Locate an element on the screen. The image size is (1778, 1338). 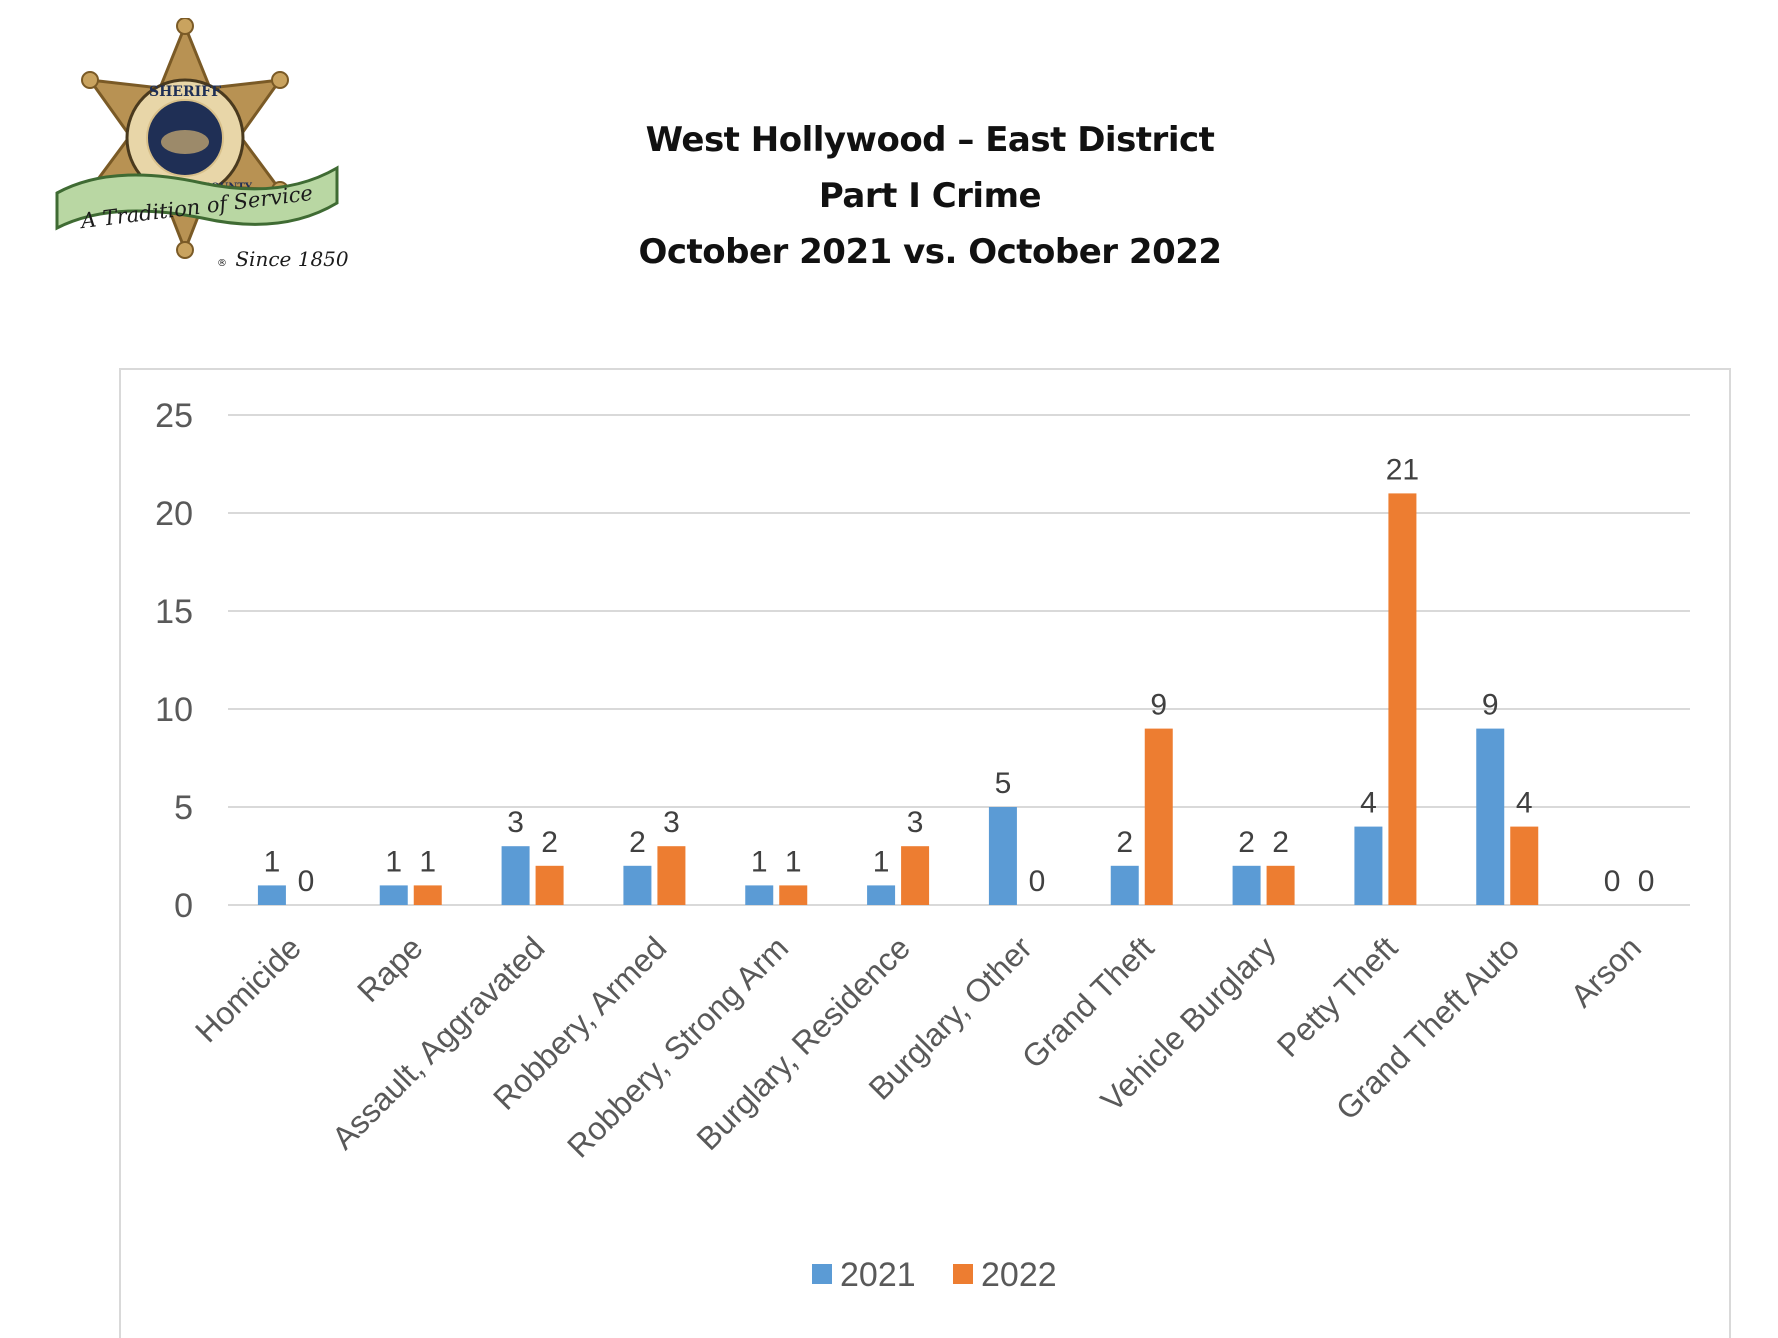
report-subtitle: Part I Crime is located at coordinates (930, 196).